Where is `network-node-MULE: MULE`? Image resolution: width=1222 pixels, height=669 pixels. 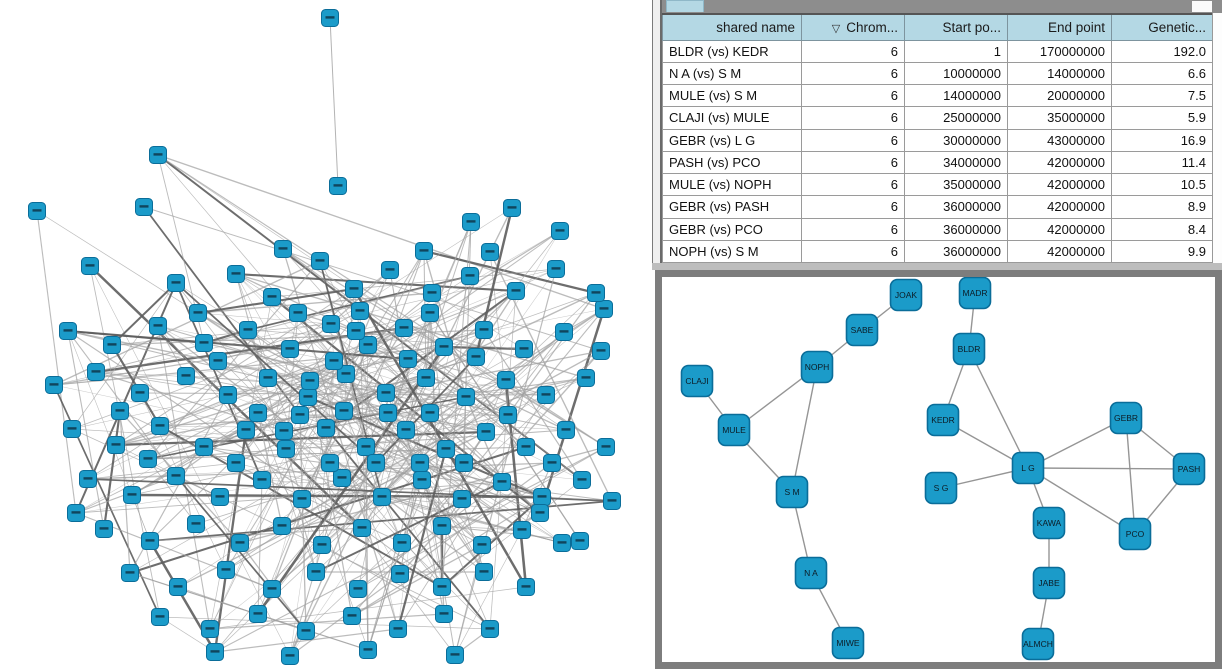 network-node-MULE: MULE is located at coordinates (734, 430).